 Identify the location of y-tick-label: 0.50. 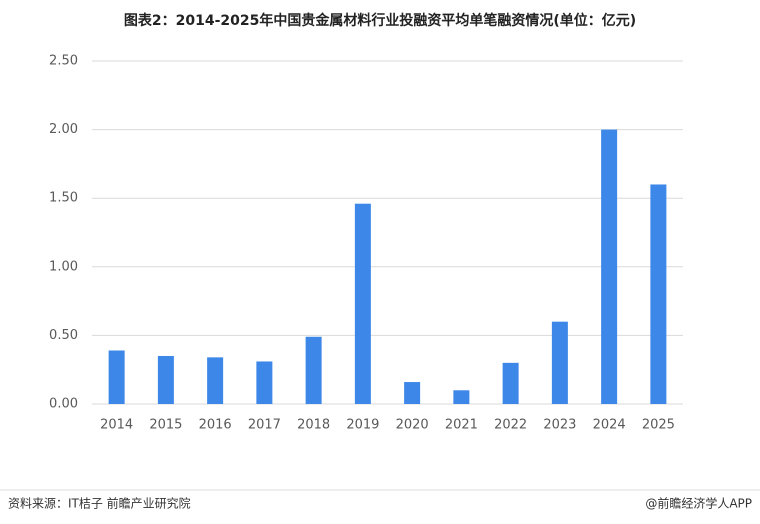
(63, 335).